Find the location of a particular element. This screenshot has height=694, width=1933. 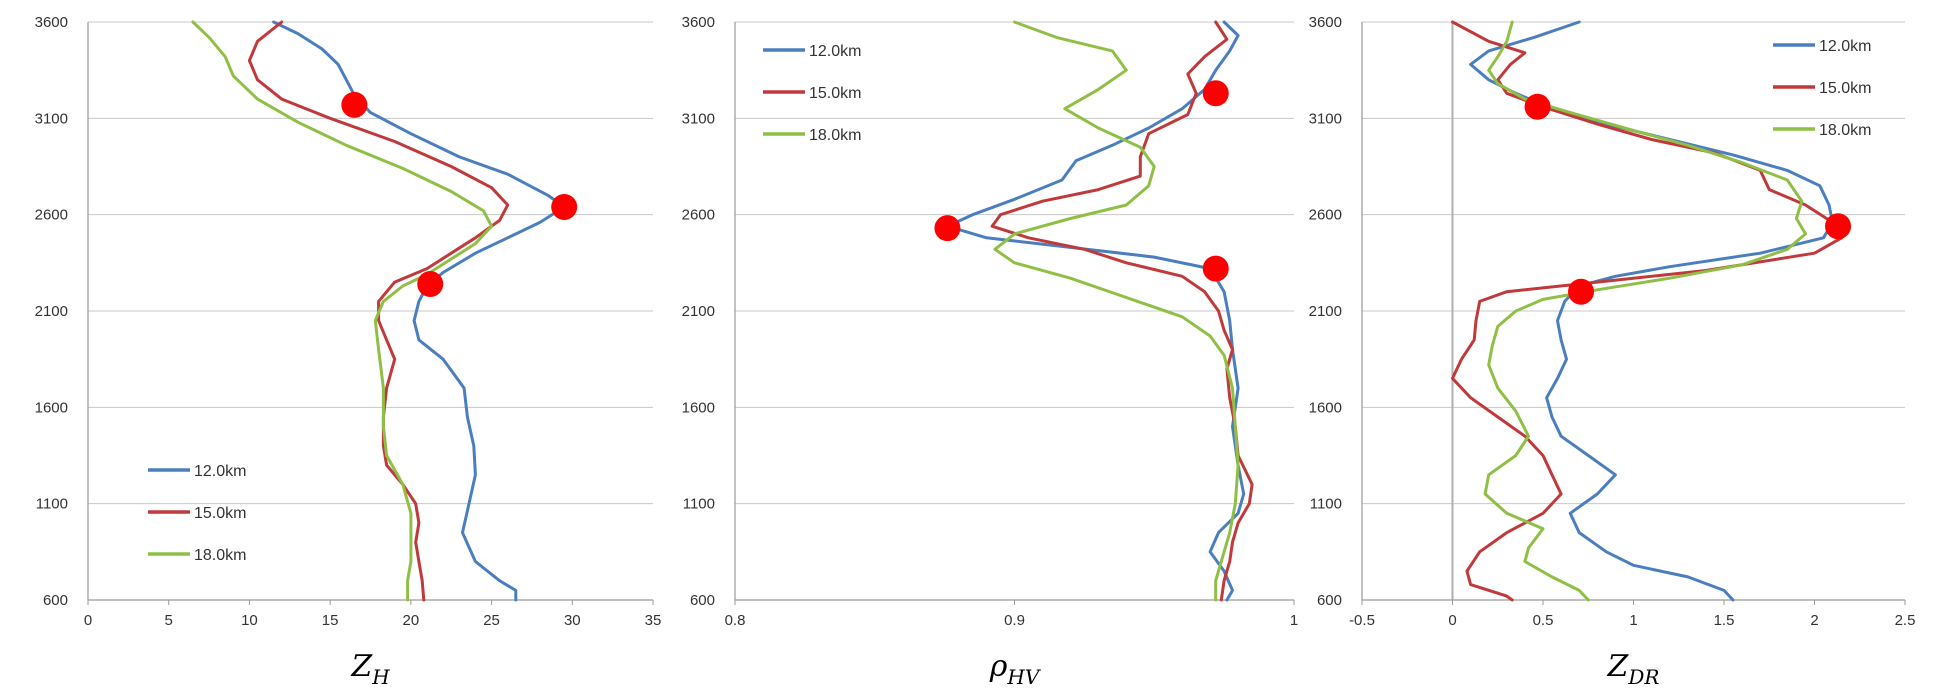

x-axis-title: ZDR is located at coordinates (1633, 669).